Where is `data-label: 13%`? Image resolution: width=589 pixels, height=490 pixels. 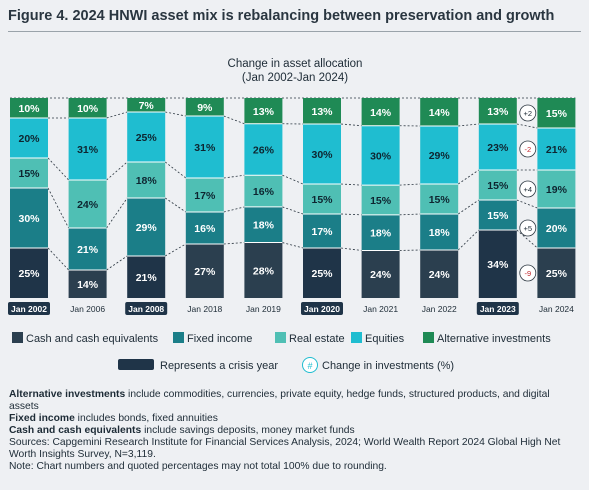
data-label: 13% is located at coordinates (498, 112).